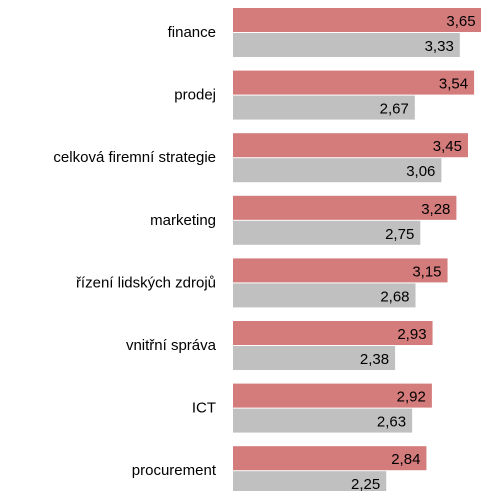 The width and height of the screenshot is (481, 491). What do you see at coordinates (391, 422) in the screenshot?
I see `value-label: 2,63` at bounding box center [391, 422].